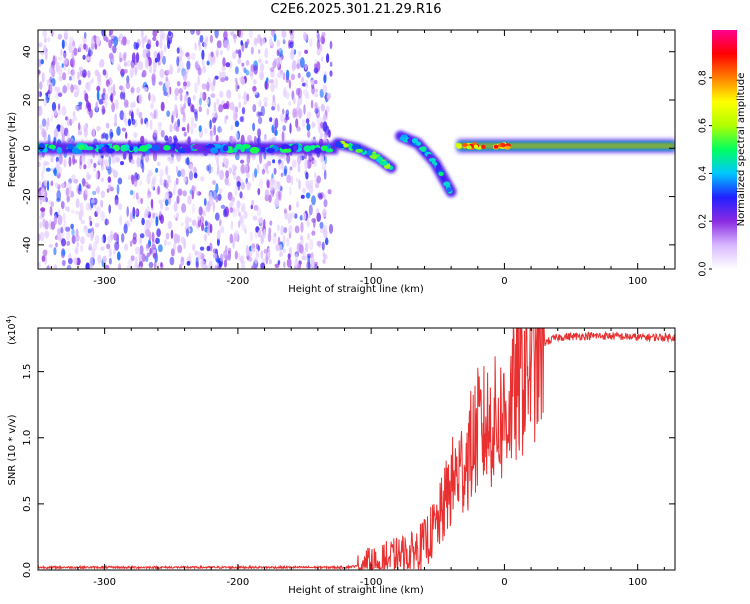 This screenshot has height=604, width=750. I want to click on spectrogram-y-tick-label: 40, so click(27, 51).